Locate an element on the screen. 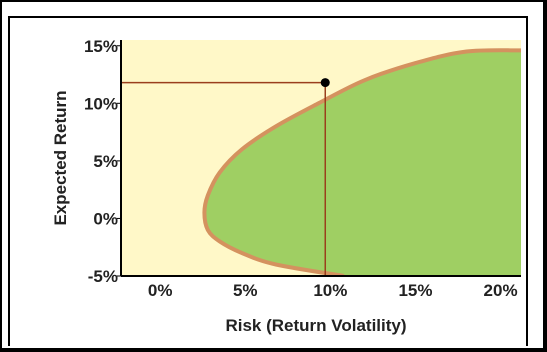  x-tick-label: 15% is located at coordinates (415, 290).